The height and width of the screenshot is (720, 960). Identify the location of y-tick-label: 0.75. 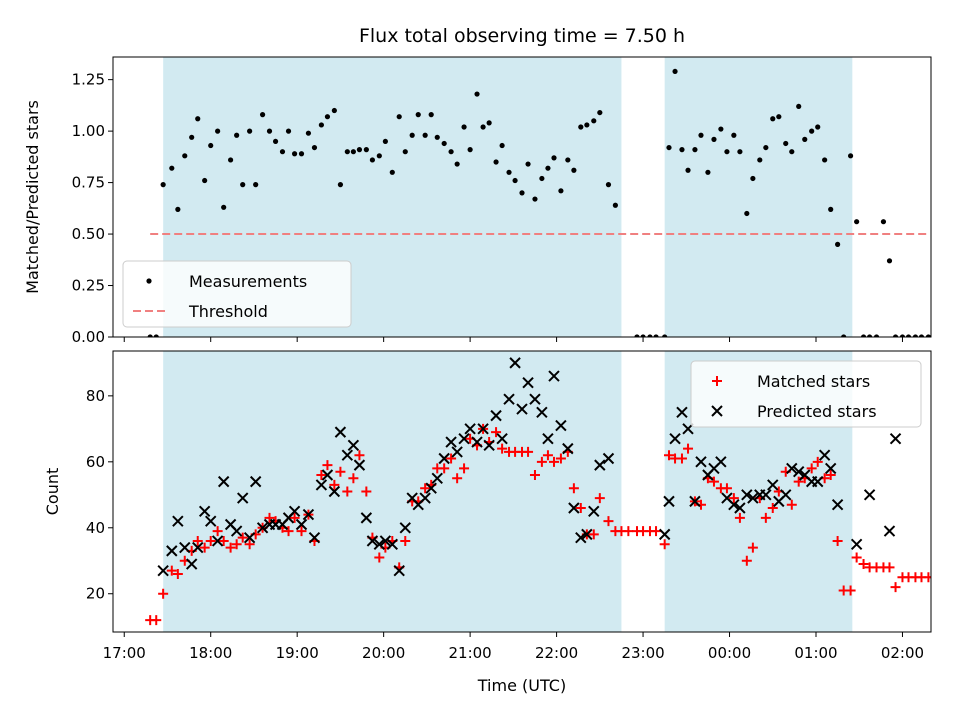
(88, 183).